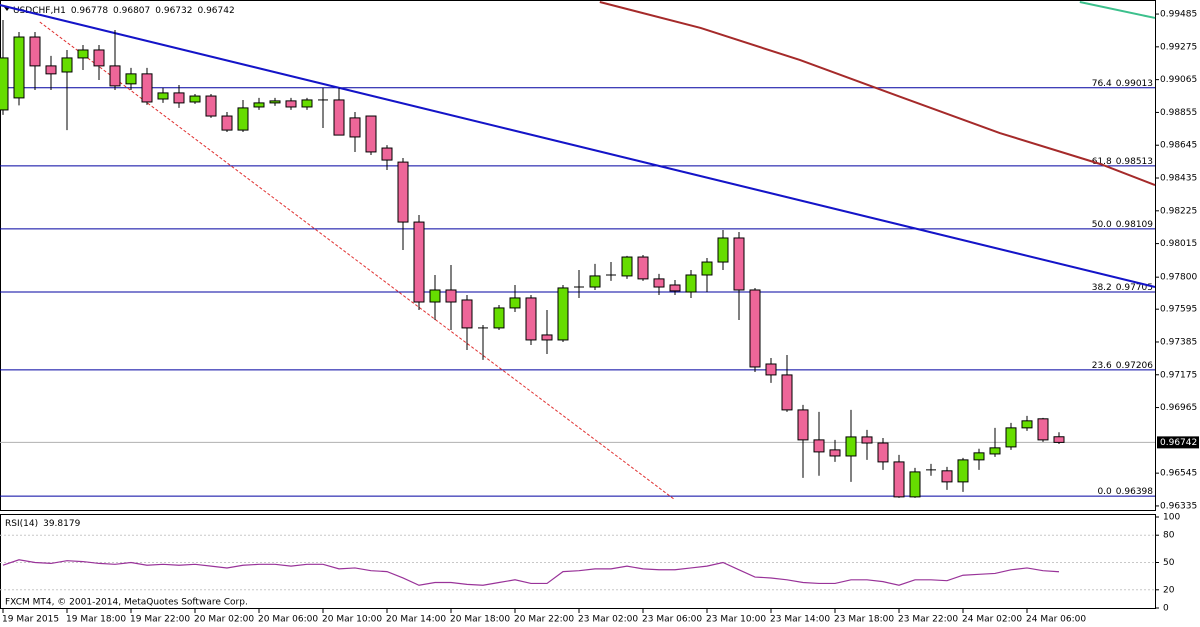 This screenshot has height=627, width=1200. What do you see at coordinates (1134, 365) in the screenshot?
I see `fib-price: 0.97206` at bounding box center [1134, 365].